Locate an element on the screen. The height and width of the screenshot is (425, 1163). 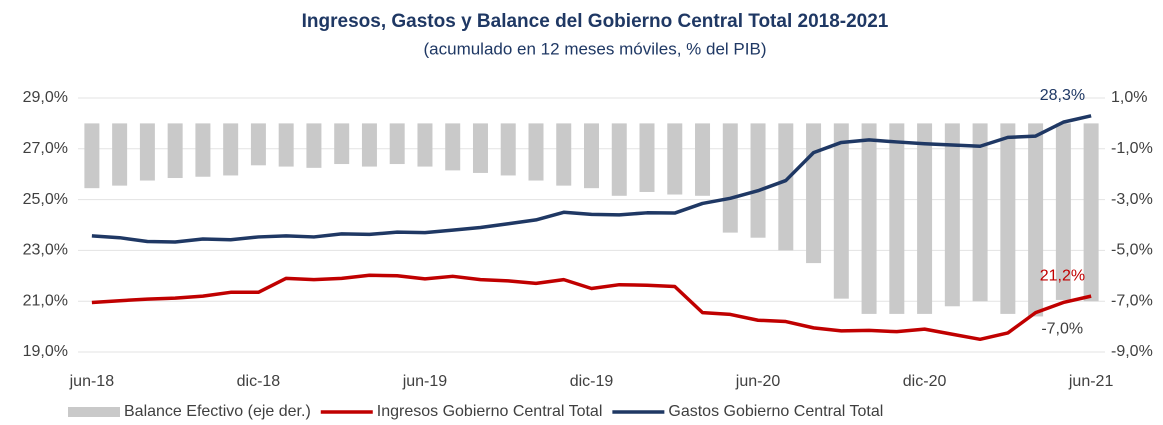
x-tick-label: jun-20 is located at coordinates (758, 381).